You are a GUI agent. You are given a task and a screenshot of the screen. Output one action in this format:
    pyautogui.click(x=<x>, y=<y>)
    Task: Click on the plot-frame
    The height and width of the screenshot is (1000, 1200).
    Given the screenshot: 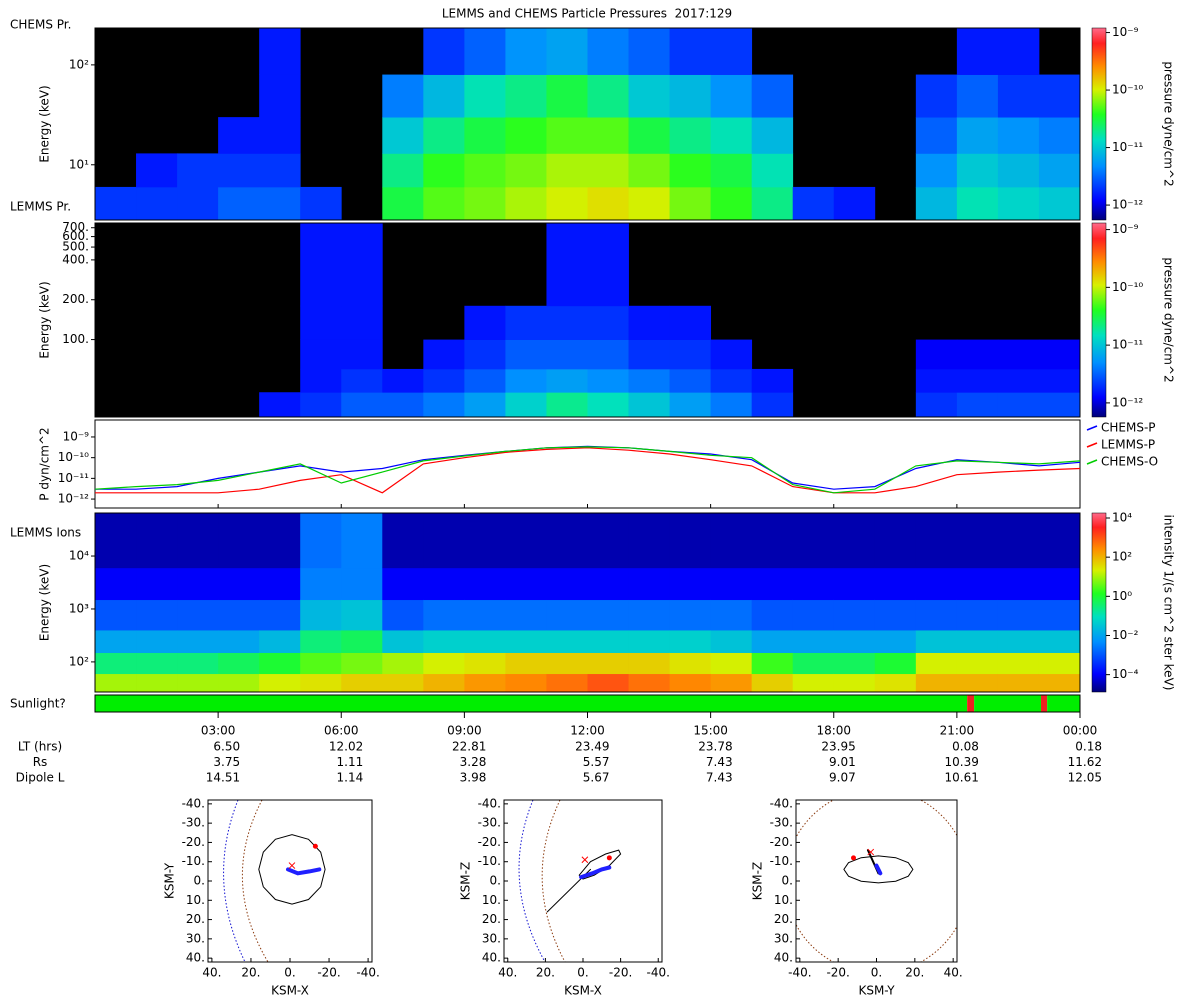 What is the action you would take?
    pyautogui.click(x=587, y=464)
    